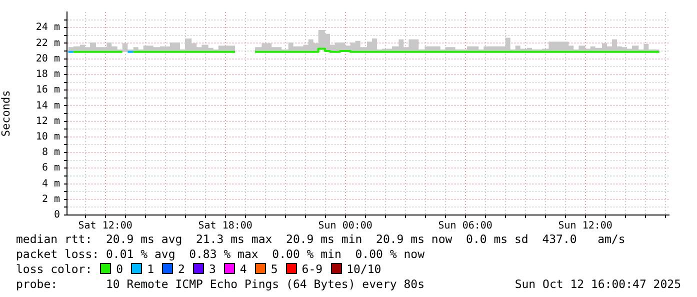 The image size is (697, 297). Describe the element at coordinates (465, 226) in the screenshot. I see `x-tick-label: Sun 06:00` at that location.